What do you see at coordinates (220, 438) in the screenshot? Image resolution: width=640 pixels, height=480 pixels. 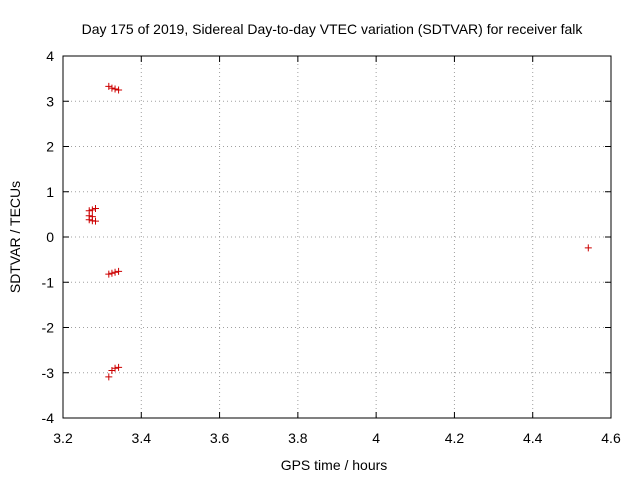 I see `x-tick-label: 3.6` at bounding box center [220, 438].